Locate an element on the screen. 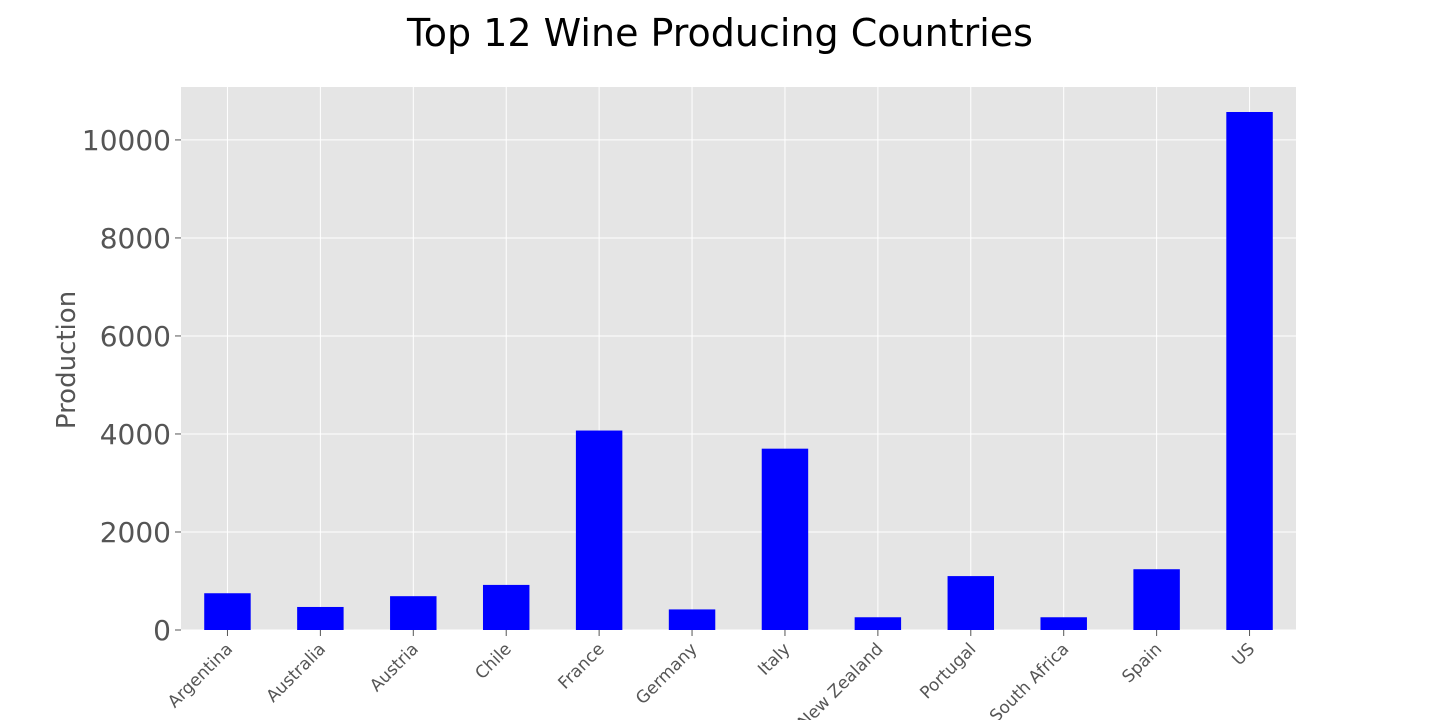  x-tick-label: Australia is located at coordinates (296, 672).